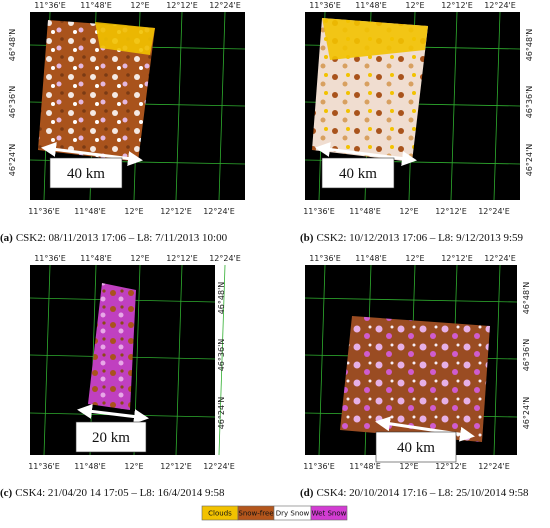  I want to click on scale-label: 20 km, so click(111, 438).